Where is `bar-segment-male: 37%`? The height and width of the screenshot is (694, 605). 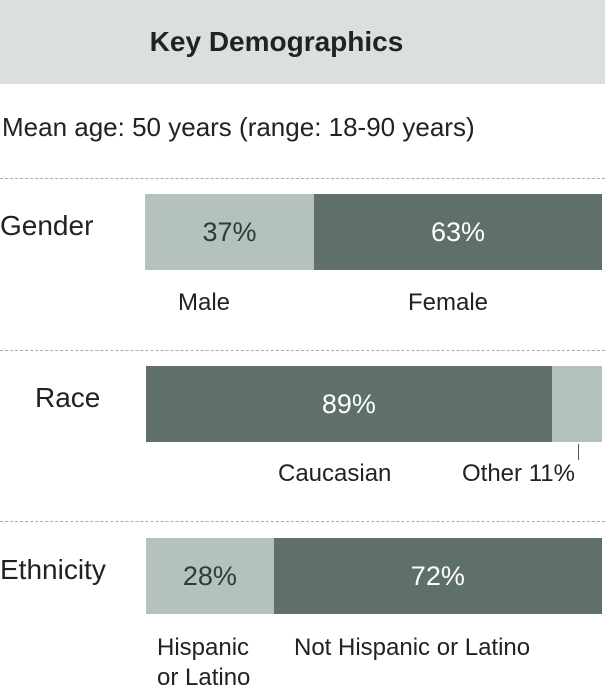
bar-segment-male: 37% is located at coordinates (230, 232).